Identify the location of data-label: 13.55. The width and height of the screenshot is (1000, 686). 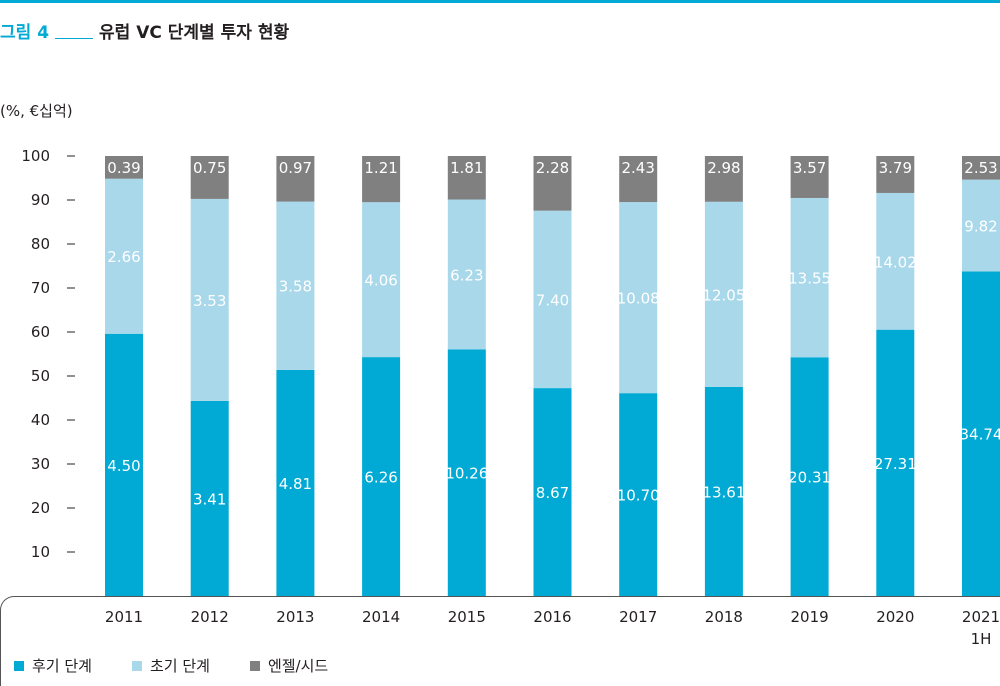
(809, 279).